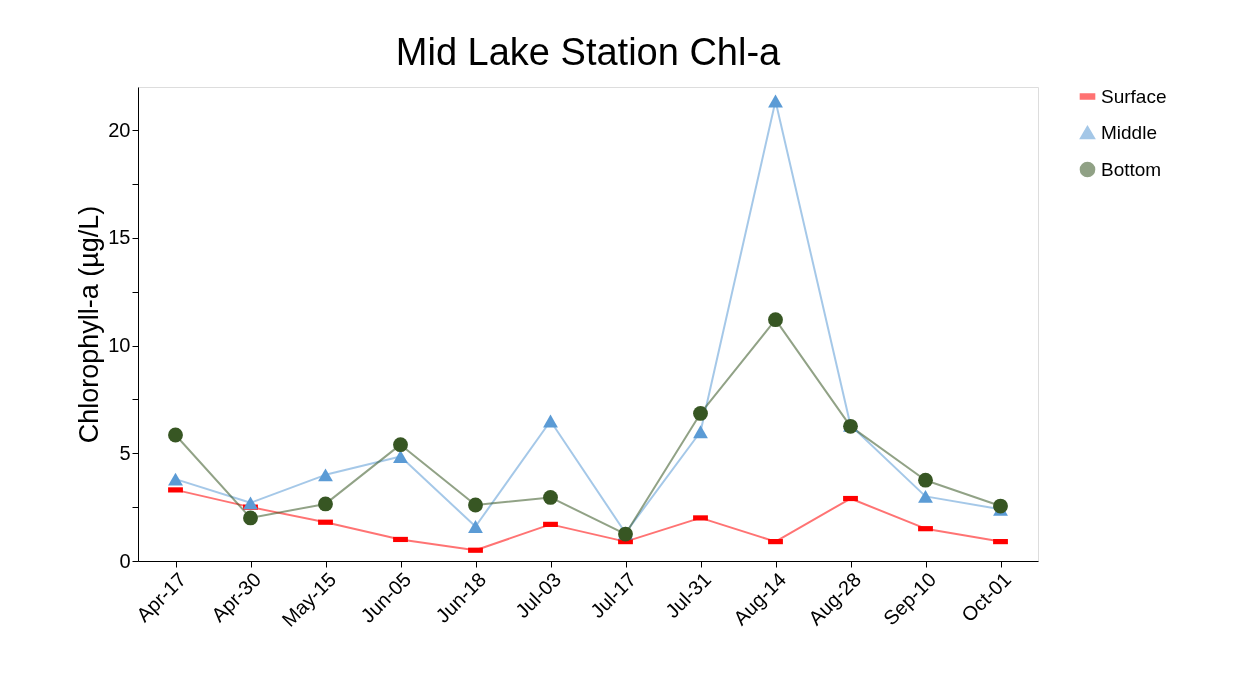 Image resolution: width=1249 pixels, height=698 pixels. I want to click on y-tick-label: 20, so click(119, 129).